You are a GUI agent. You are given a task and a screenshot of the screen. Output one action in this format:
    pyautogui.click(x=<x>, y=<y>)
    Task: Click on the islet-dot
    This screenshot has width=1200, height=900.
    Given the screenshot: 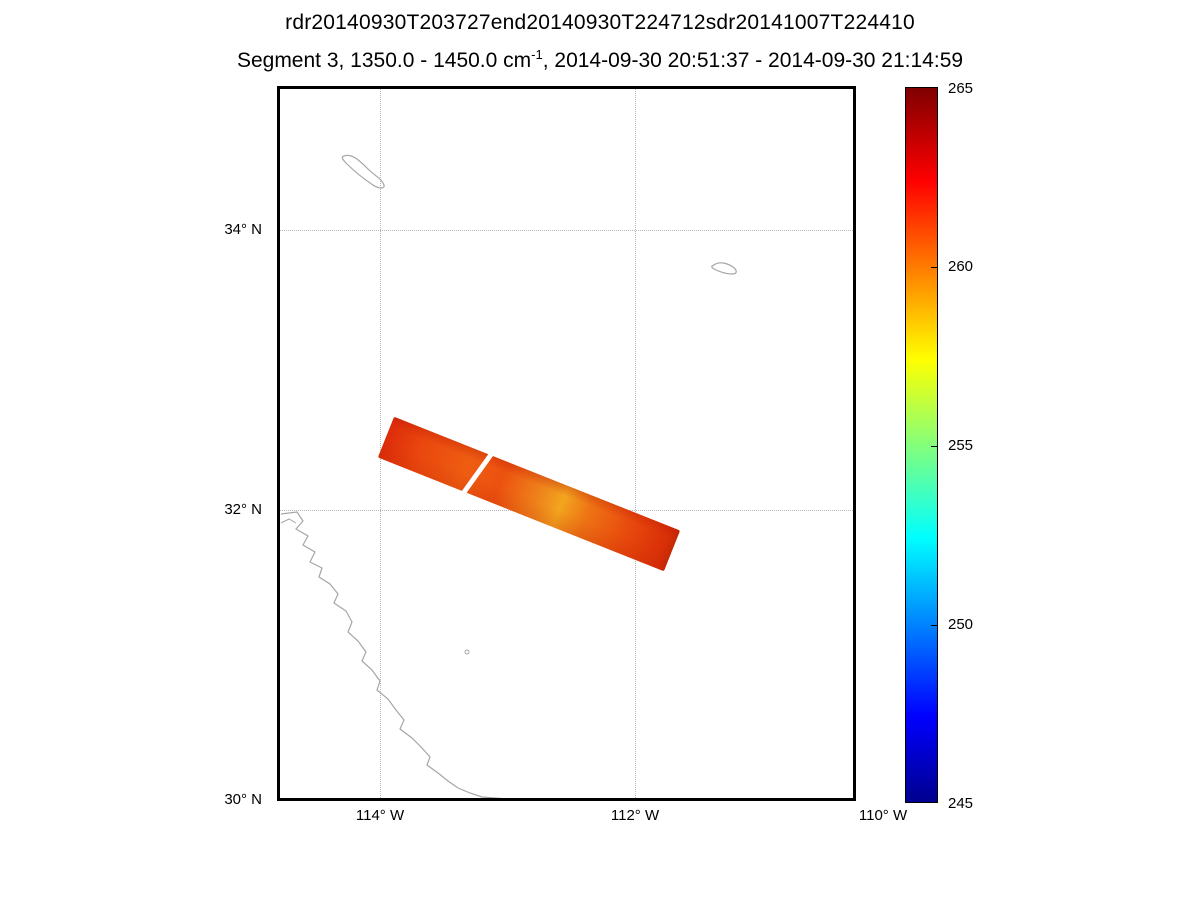 What is the action you would take?
    pyautogui.click(x=467, y=652)
    